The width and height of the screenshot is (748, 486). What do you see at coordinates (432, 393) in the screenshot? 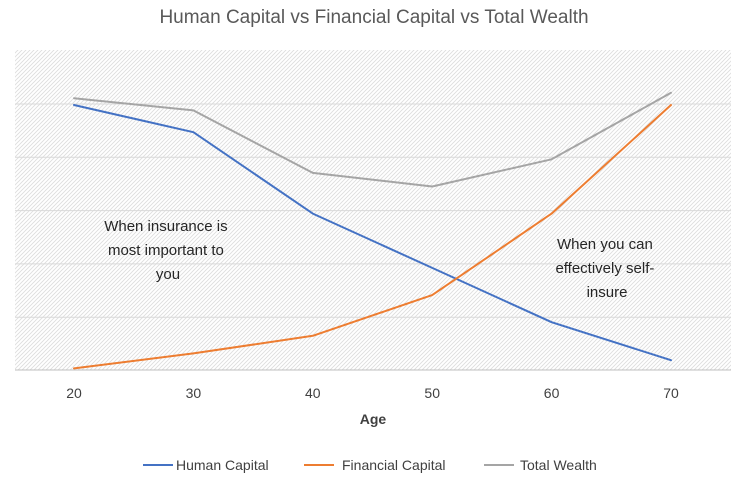
I see `x-tick-label: 50` at bounding box center [432, 393].